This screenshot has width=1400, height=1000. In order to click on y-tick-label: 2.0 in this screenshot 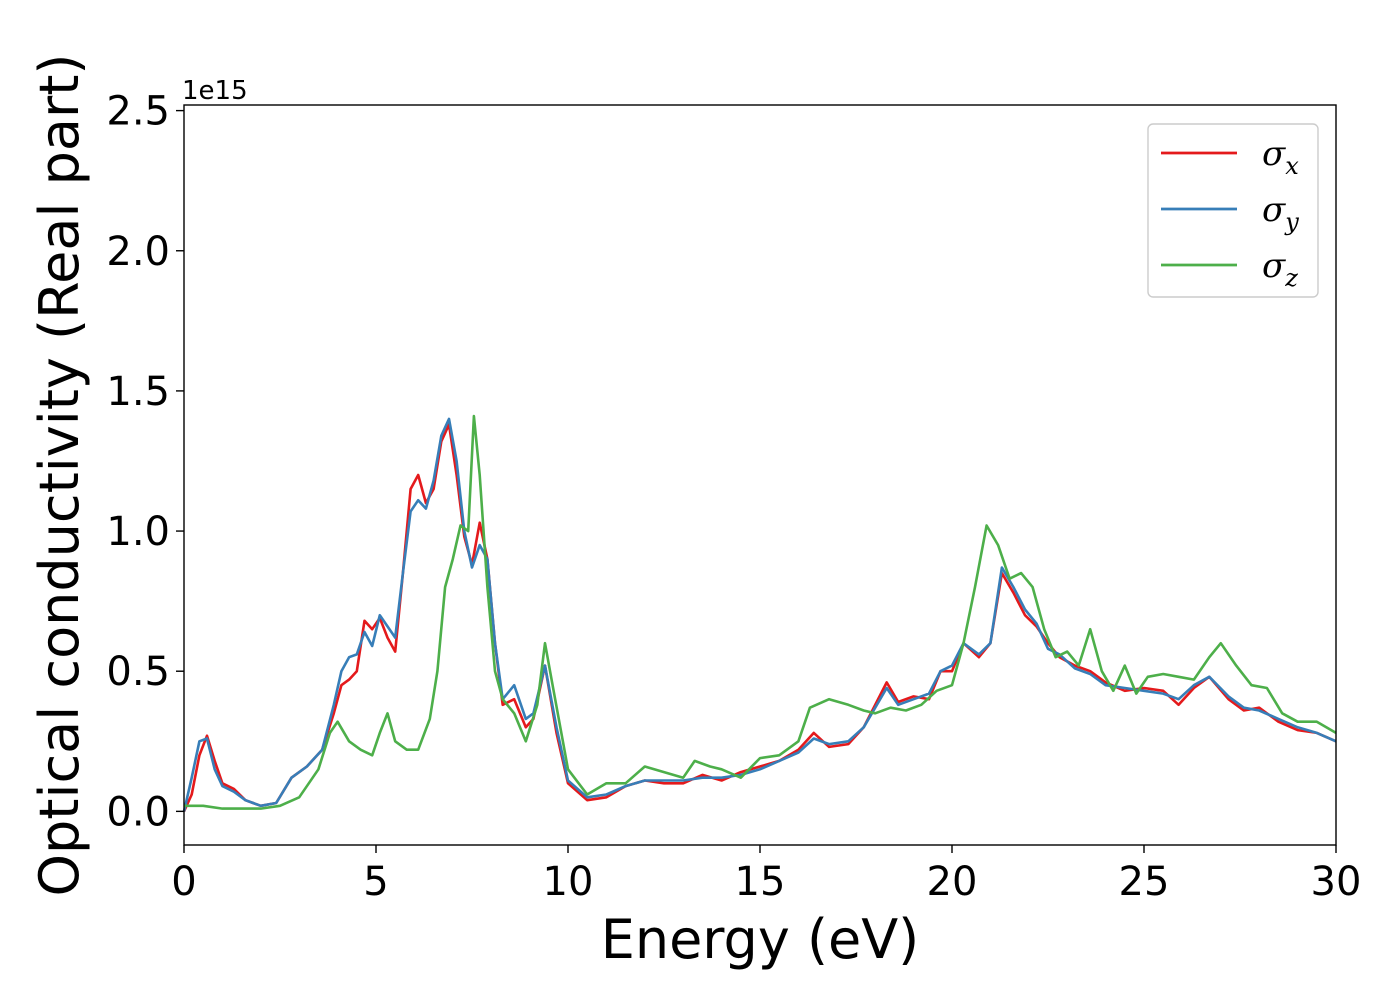, I will do `click(138, 252)`.